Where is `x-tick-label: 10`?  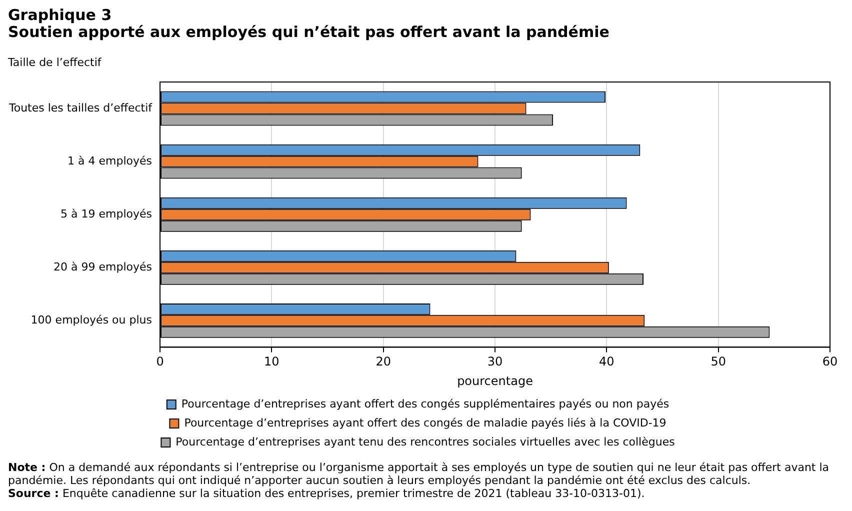
x-tick-label: 10 is located at coordinates (272, 361).